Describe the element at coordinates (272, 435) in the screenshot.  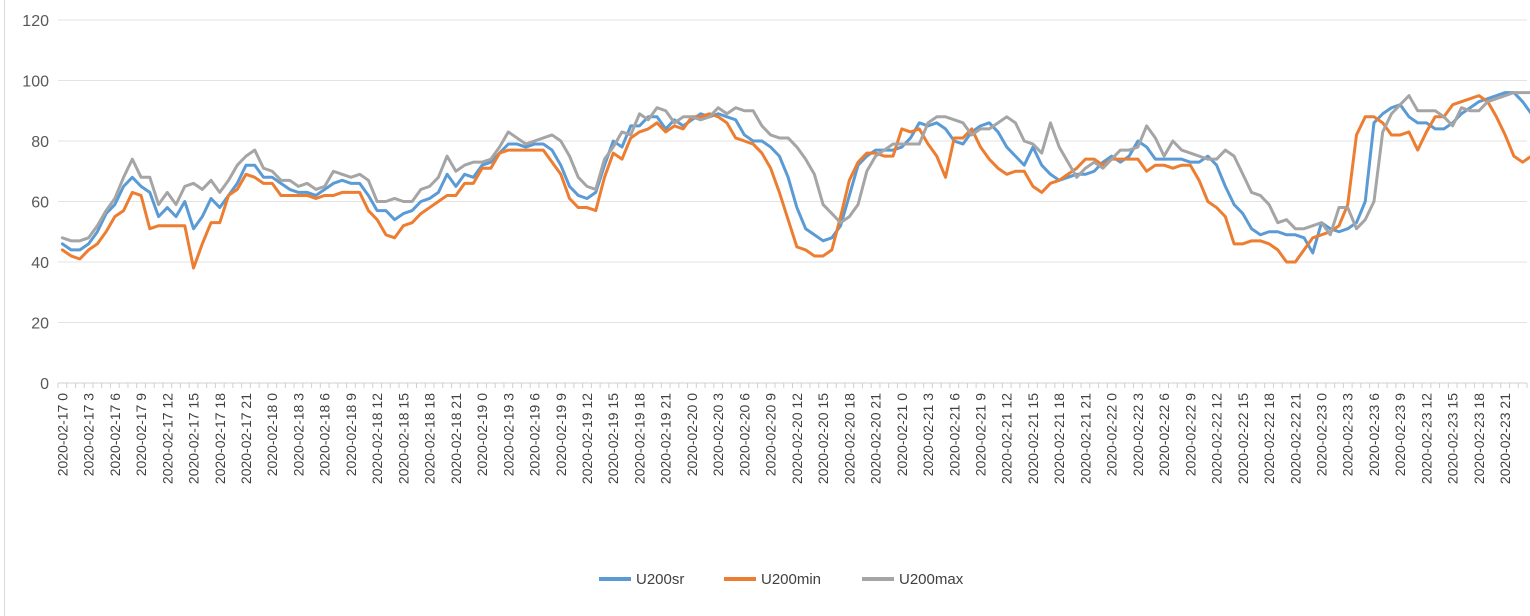
I see `x-tick-label: 2020-02-18 0` at that location.